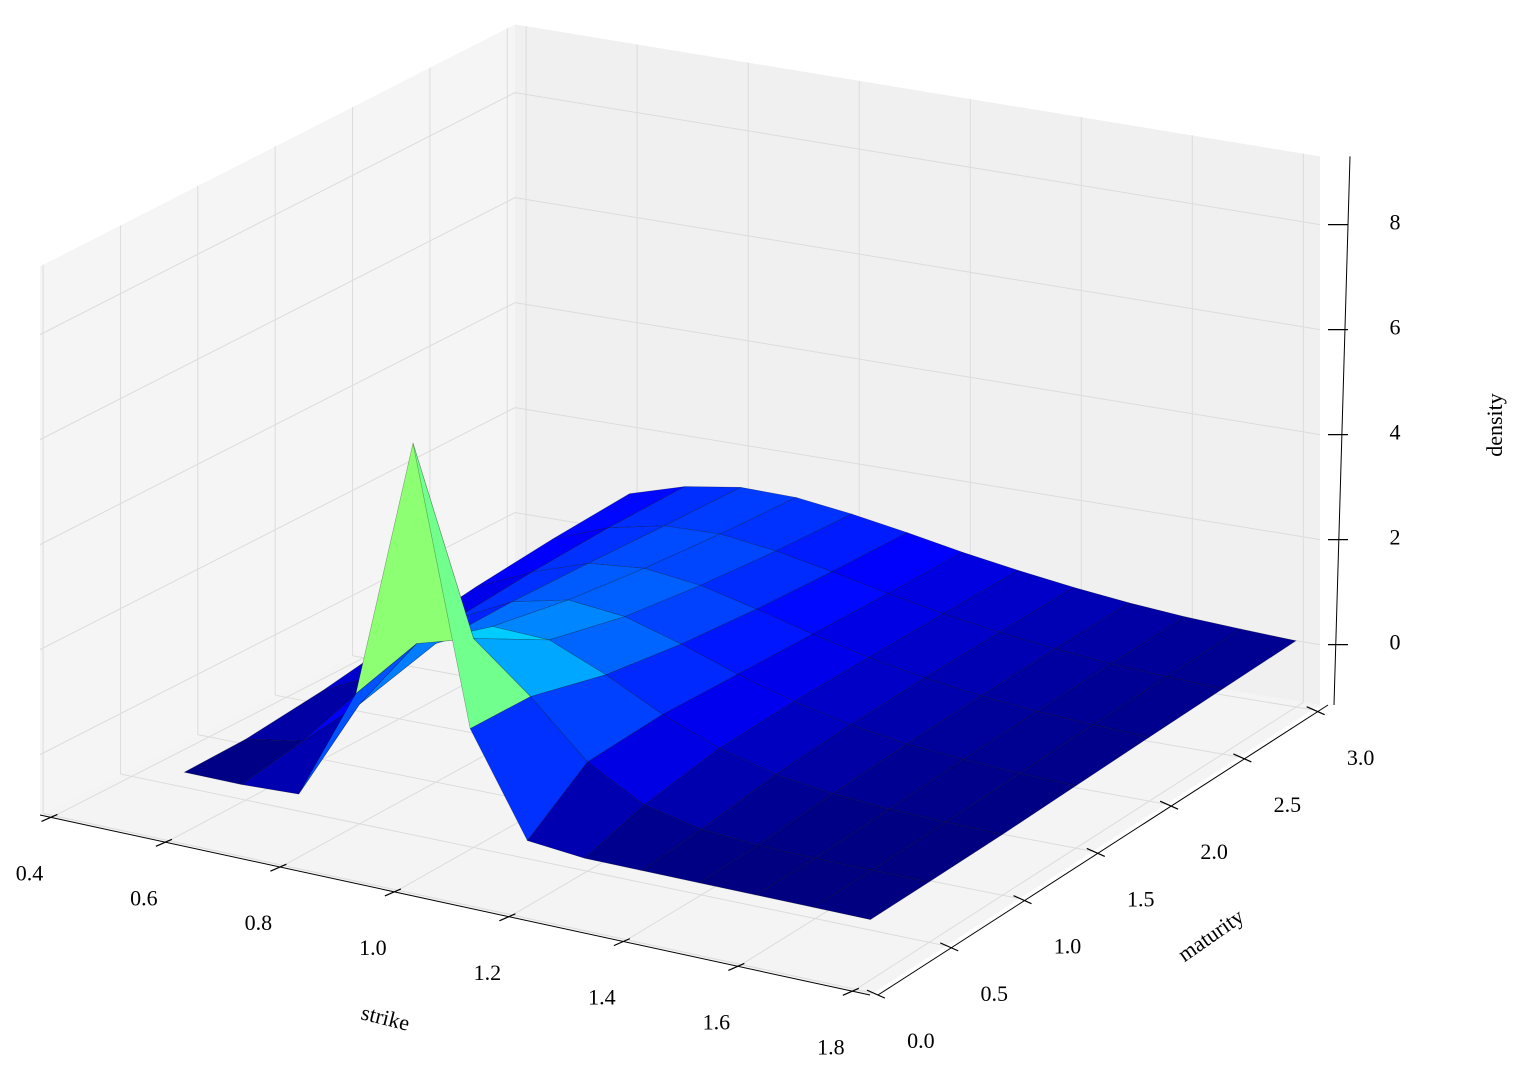 Image resolution: width=1531 pixels, height=1080 pixels. I want to click on y-tick-label: 2.0, so click(1214, 851).